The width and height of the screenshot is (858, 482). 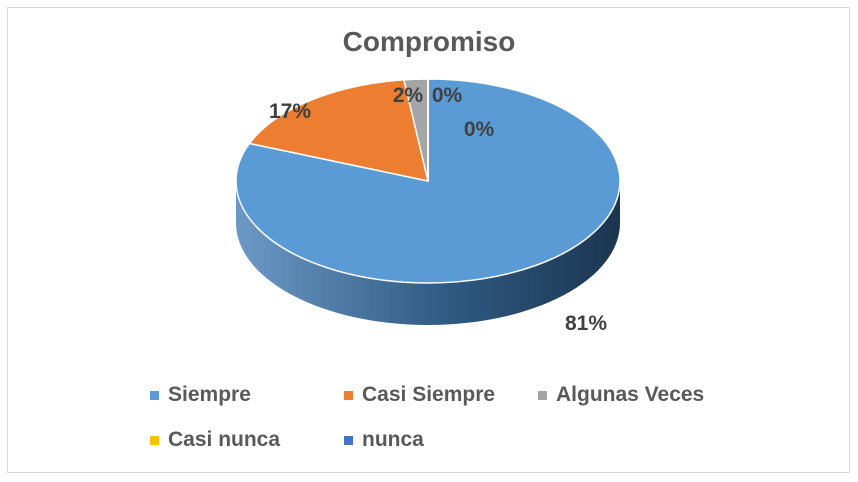 I want to click on legend-label-casi-nunca: Casi nunca, so click(x=224, y=439).